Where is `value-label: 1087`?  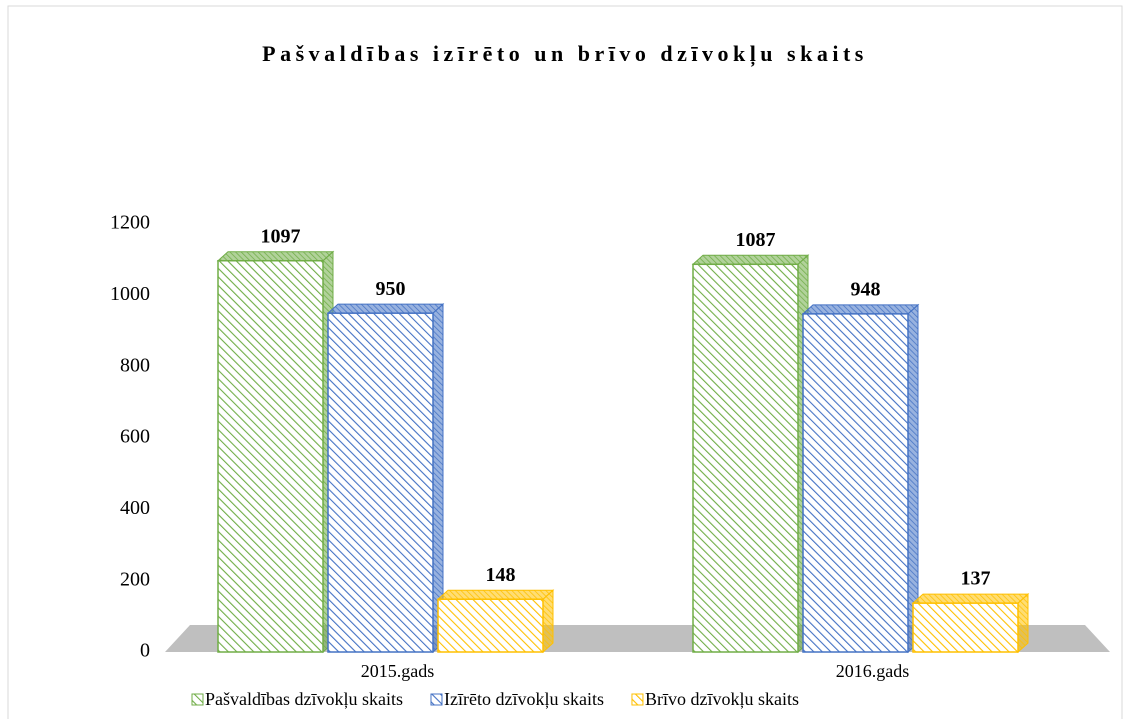 value-label: 1087 is located at coordinates (756, 240).